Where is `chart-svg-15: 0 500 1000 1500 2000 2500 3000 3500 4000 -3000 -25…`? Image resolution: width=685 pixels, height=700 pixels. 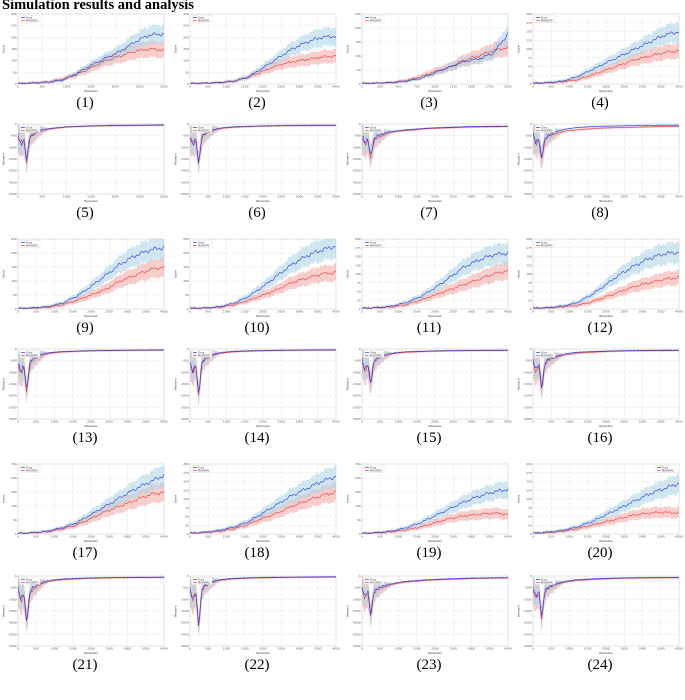 chart-svg-15: 0 500 1000 1500 2000 2500 3000 3500 4000 -3000 -25… is located at coordinates (429, 387).